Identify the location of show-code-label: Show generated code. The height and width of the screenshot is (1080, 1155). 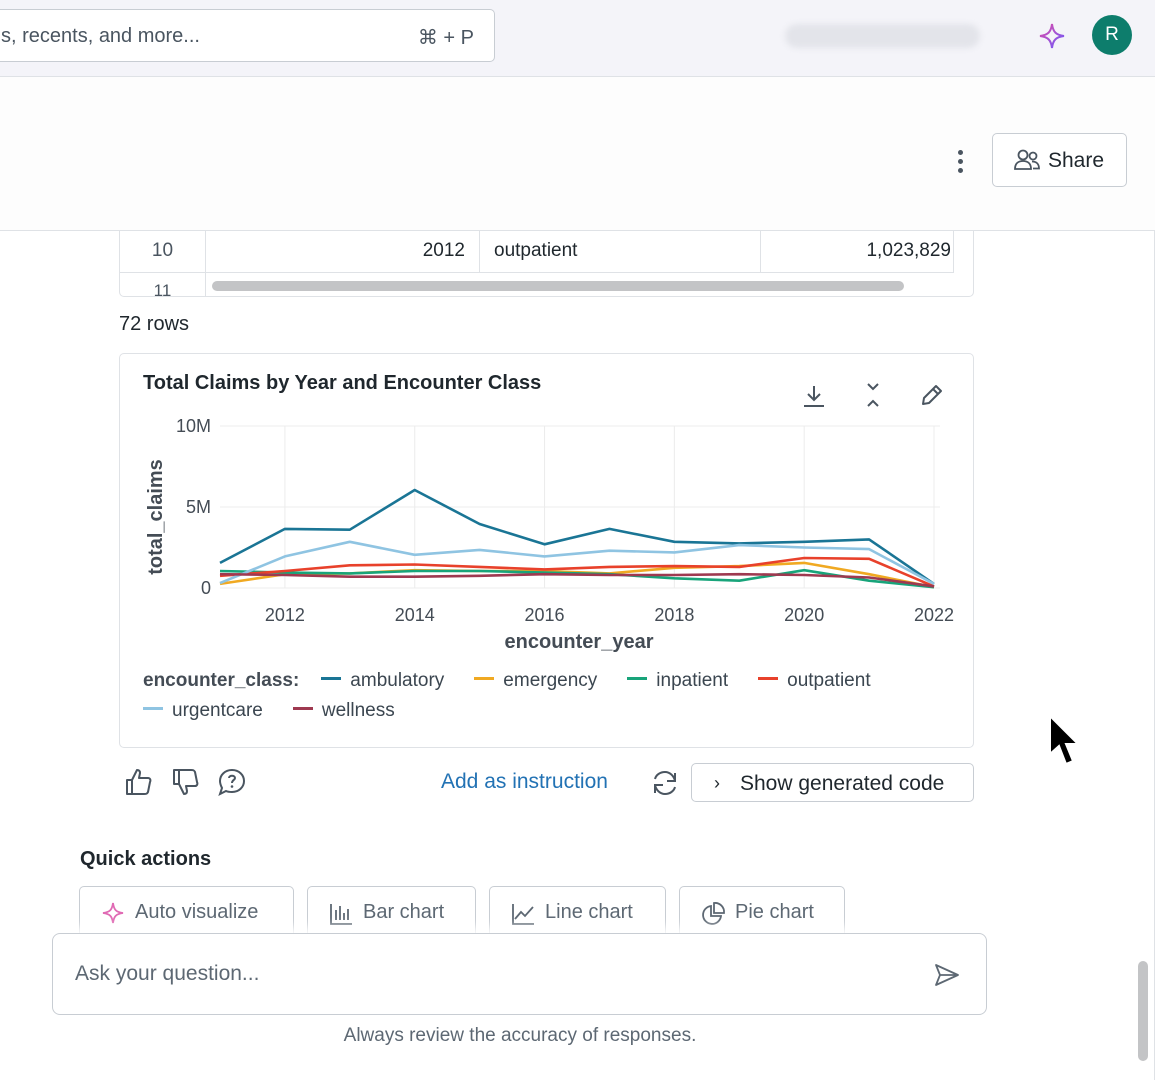
(842, 783).